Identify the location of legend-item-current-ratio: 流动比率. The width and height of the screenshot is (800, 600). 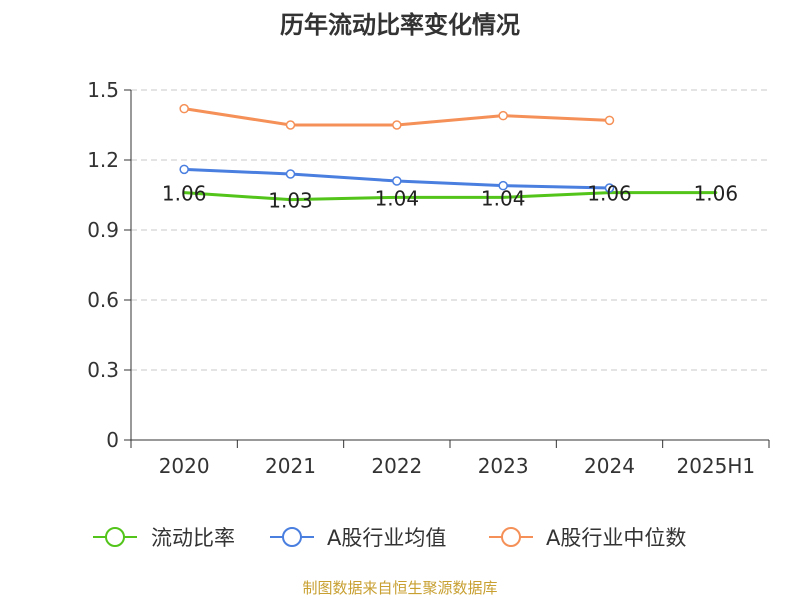
(164, 538).